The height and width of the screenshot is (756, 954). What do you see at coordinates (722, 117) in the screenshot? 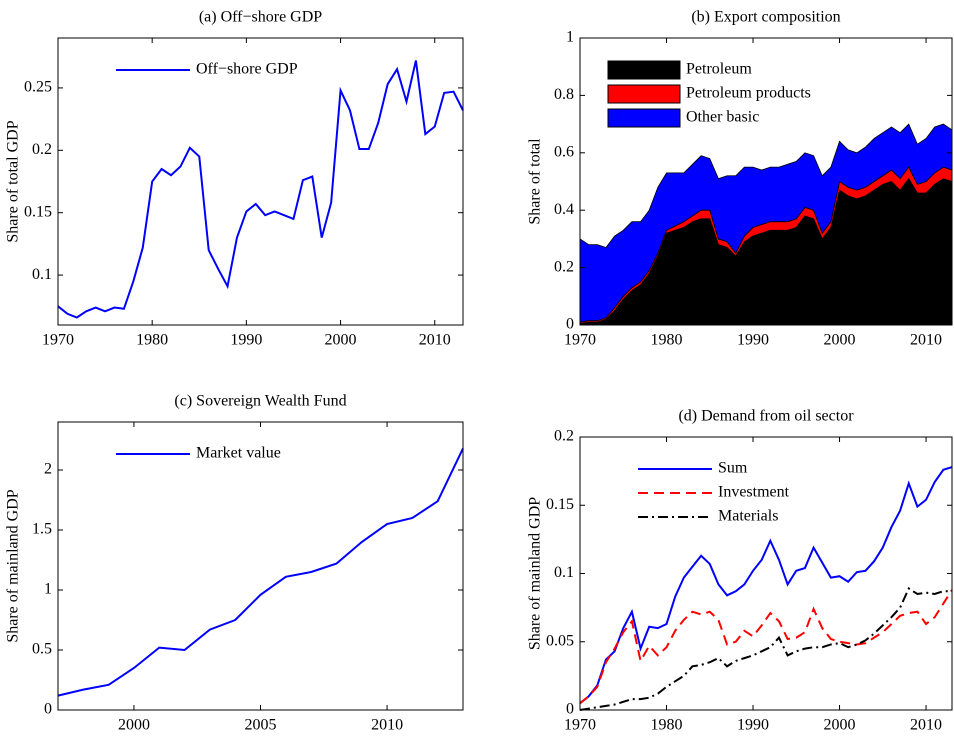
I see `legend-label: Other basic` at bounding box center [722, 117].